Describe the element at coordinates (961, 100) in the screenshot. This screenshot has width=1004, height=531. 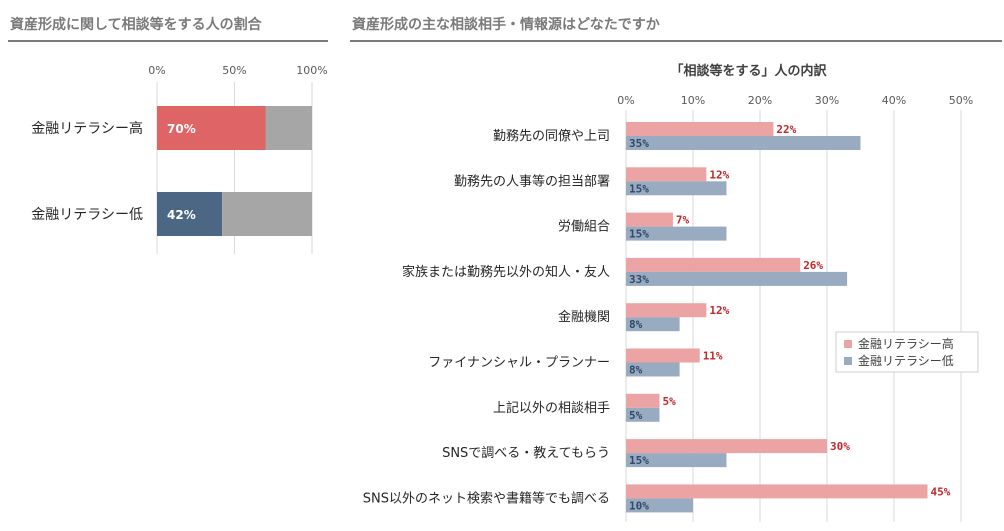
I see `right-x-tick-label: 50%` at that location.